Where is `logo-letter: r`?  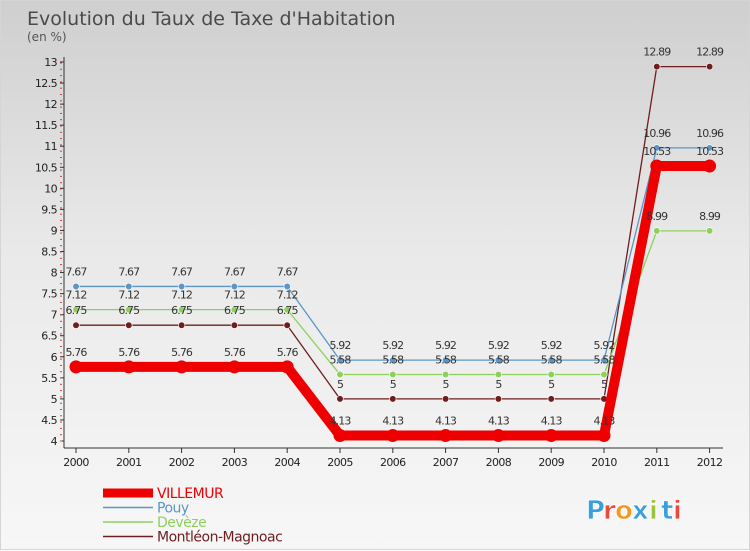 logo-letter: r is located at coordinates (610, 511).